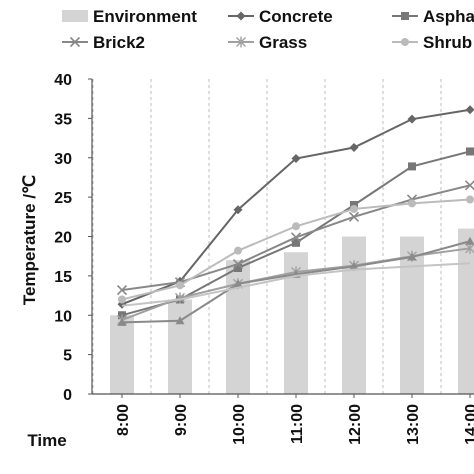 The width and height of the screenshot is (474, 474). What do you see at coordinates (67, 356) in the screenshot?
I see `y-tick-label: 5` at bounding box center [67, 356].